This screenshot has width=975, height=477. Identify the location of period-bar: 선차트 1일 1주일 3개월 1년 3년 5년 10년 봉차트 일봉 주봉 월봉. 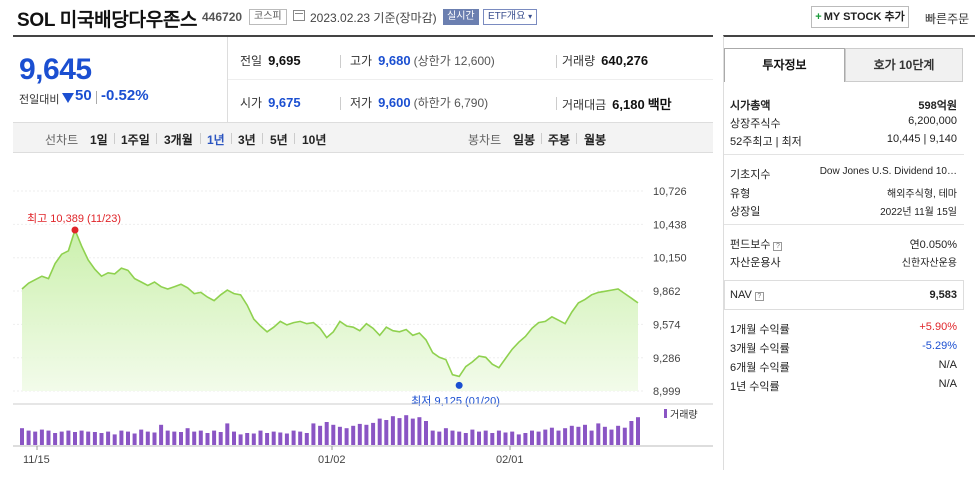
(363, 137).